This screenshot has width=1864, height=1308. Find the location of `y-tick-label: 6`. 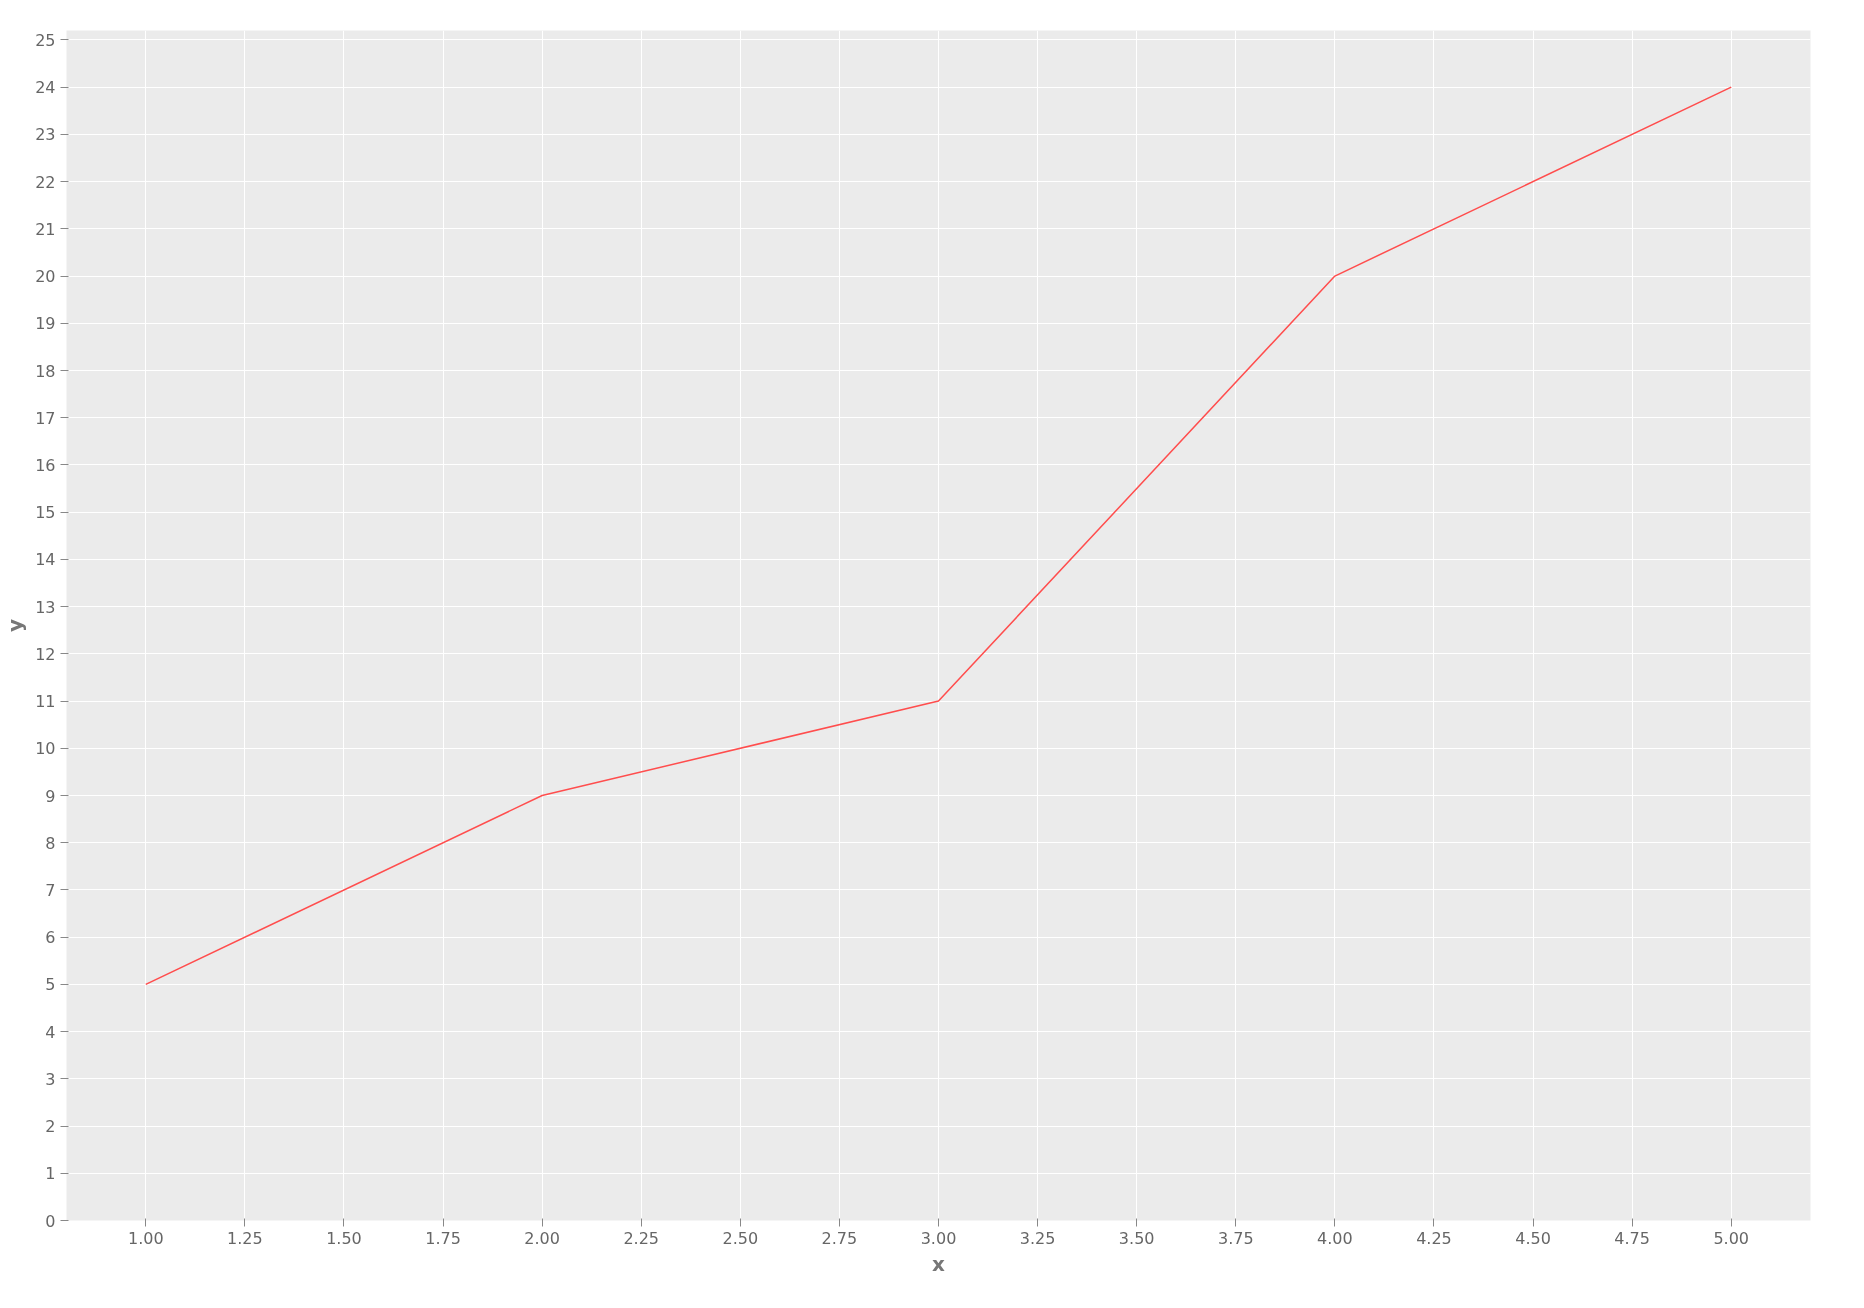

y-tick-label: 6 is located at coordinates (50, 938).